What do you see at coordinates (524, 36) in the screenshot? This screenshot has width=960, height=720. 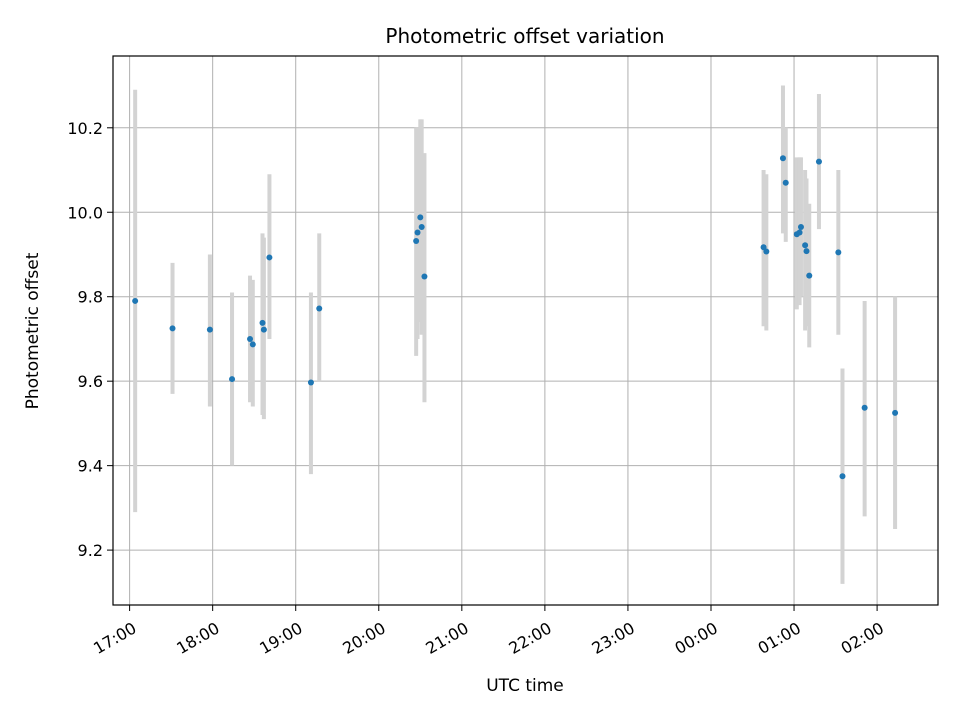 I see `chart-title: Photometric offset variation` at bounding box center [524, 36].